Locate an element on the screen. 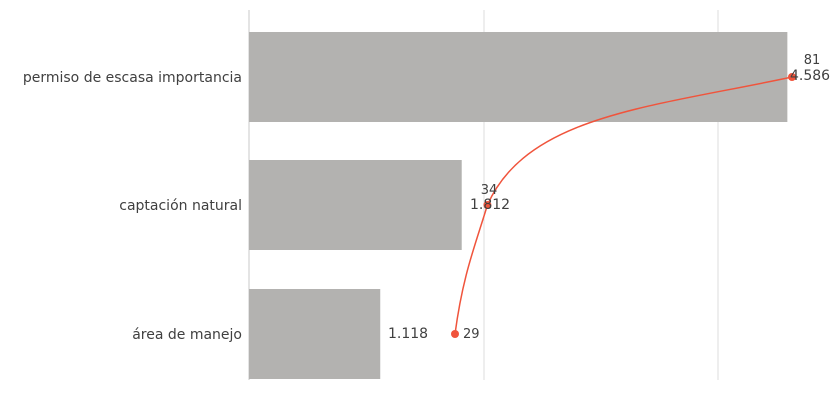 Image resolution: width=837 pixels, height=396 pixels. bar-data-label: 1.812 is located at coordinates (490, 205).